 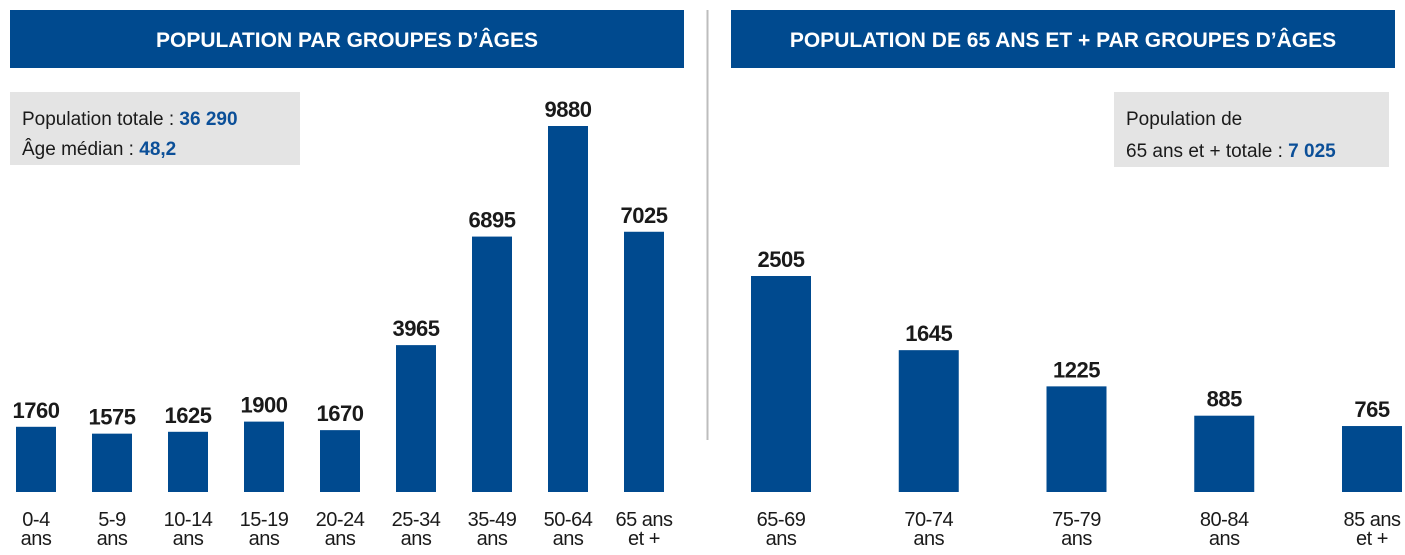 What do you see at coordinates (340, 413) in the screenshot?
I see `data-label: 1670` at bounding box center [340, 413].